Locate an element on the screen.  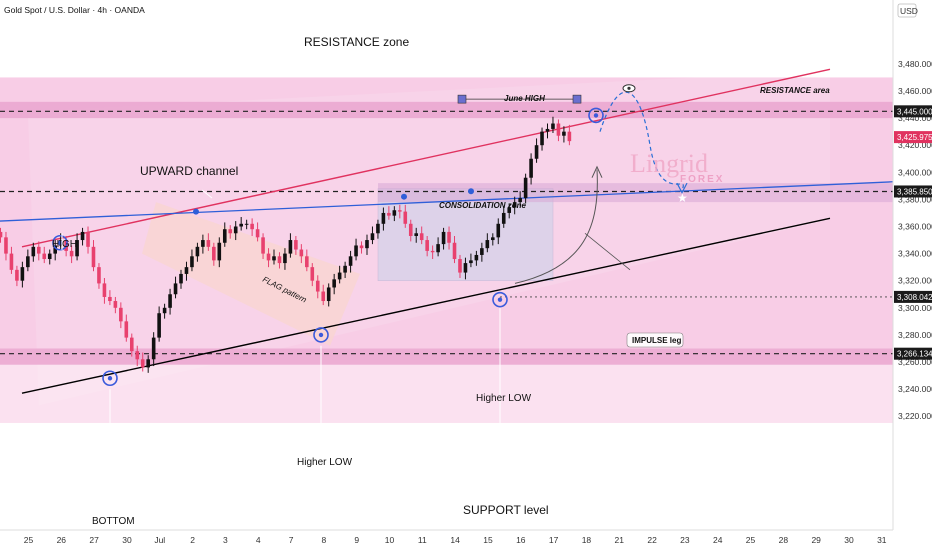
time-tick-label: 3 is located at coordinates (225, 540).